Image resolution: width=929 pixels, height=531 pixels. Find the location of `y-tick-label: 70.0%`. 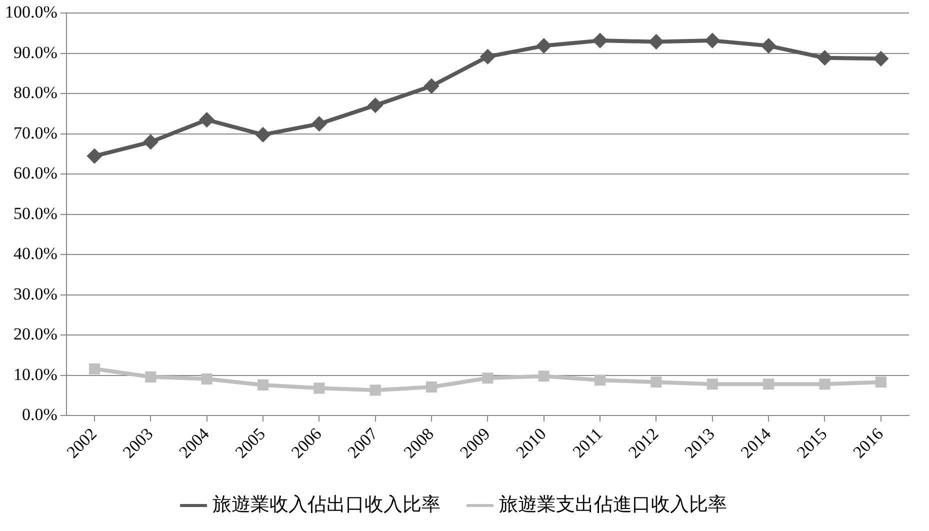

y-tick-label: 70.0% is located at coordinates (35, 132).